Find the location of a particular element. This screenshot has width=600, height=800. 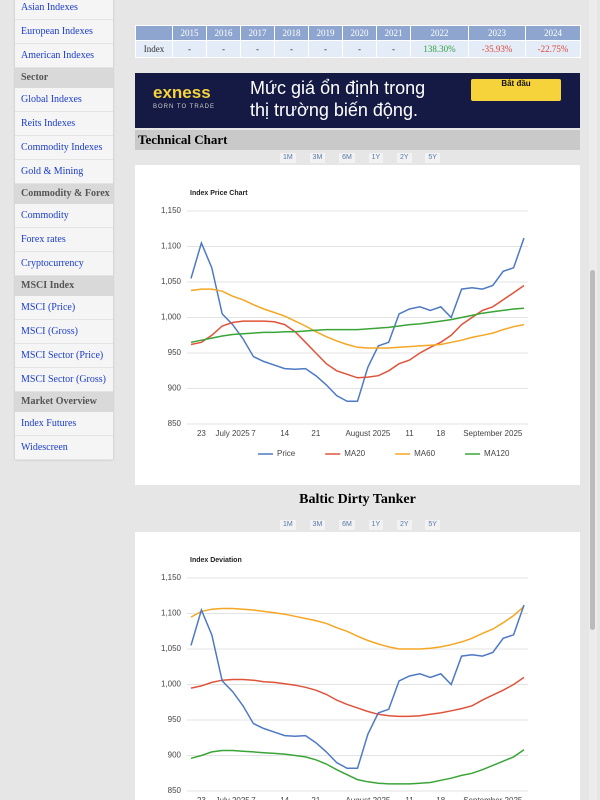

chart-title: Index Price Chart is located at coordinates (219, 193).